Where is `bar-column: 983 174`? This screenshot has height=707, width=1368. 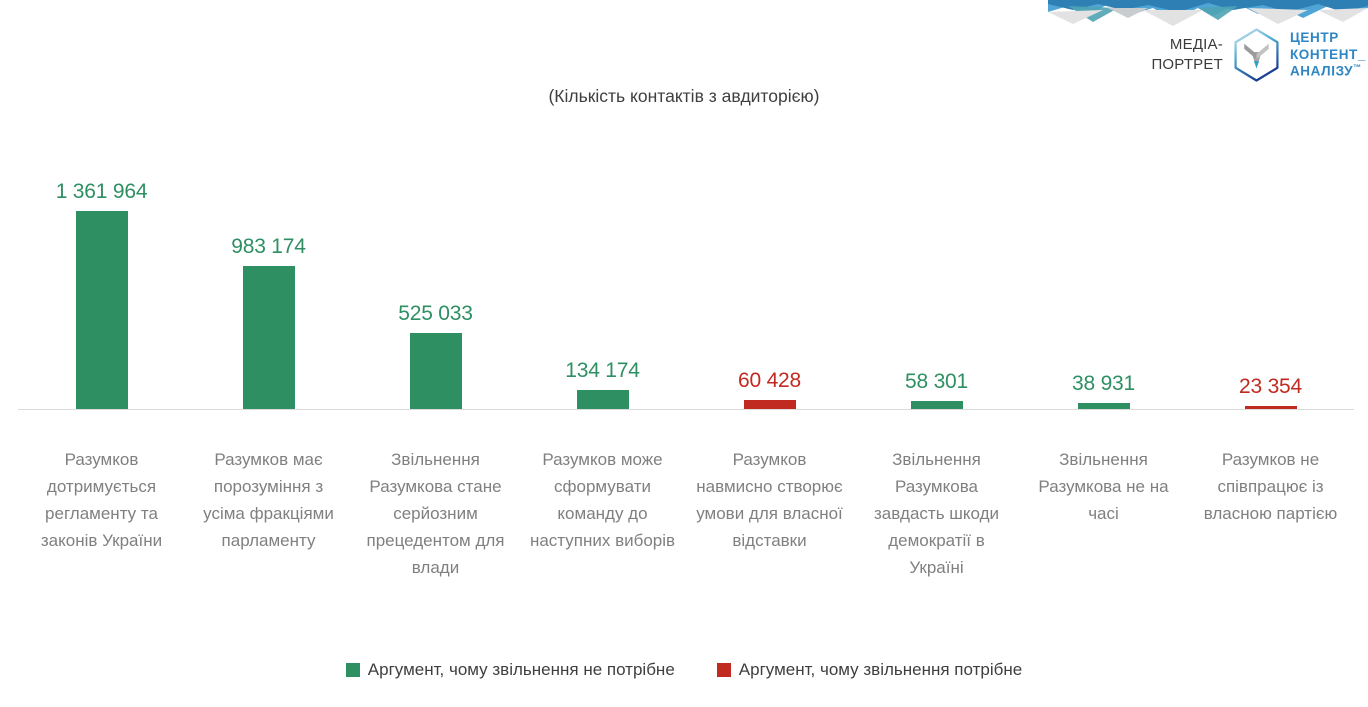
bar-column: 983 174 is located at coordinates (268, 322).